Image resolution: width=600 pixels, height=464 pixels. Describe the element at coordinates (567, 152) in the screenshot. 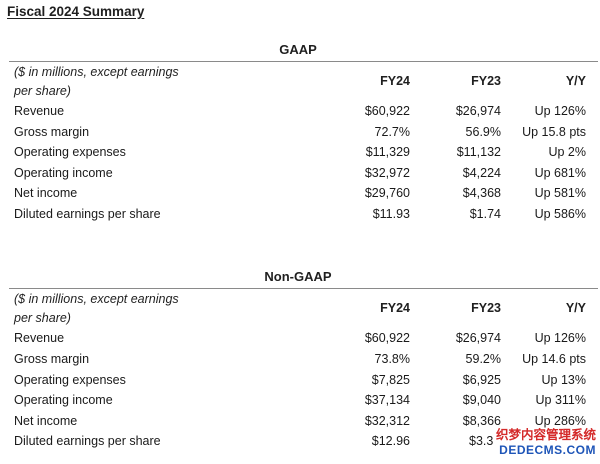

I see `yy-value: Up 2%` at that location.